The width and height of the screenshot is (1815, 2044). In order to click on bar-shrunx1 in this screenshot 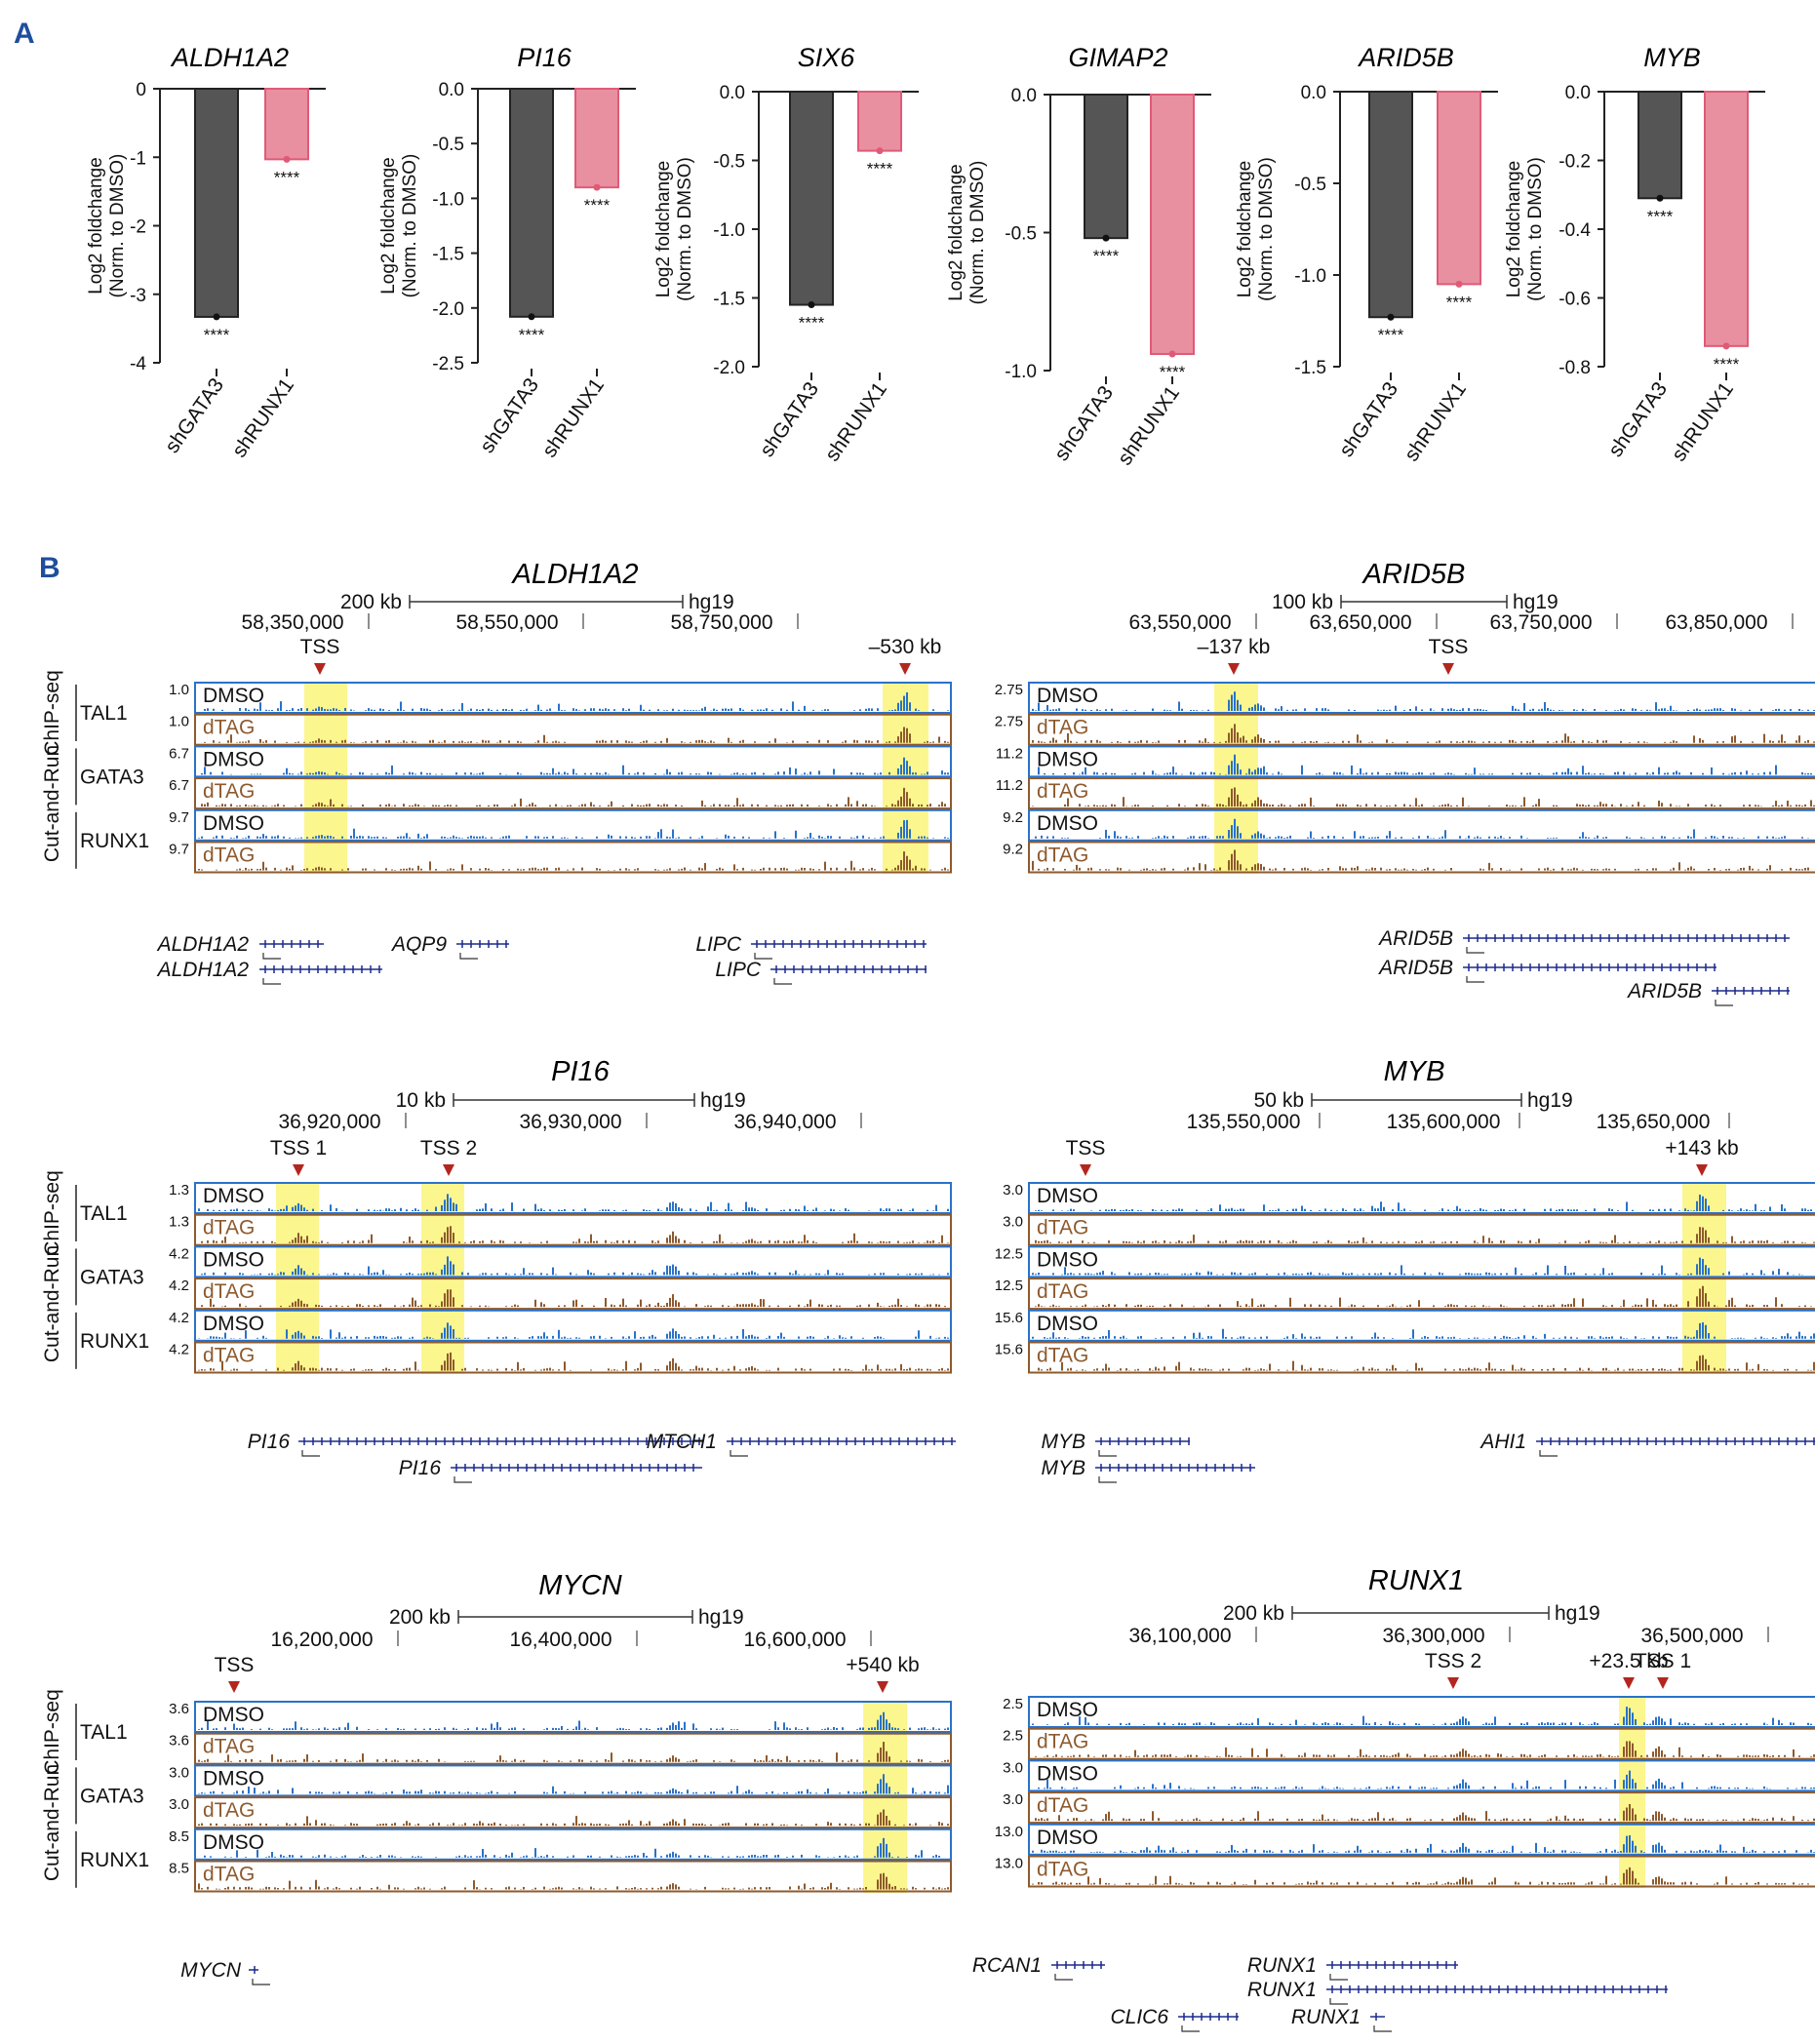, I will do `click(1459, 188)`.